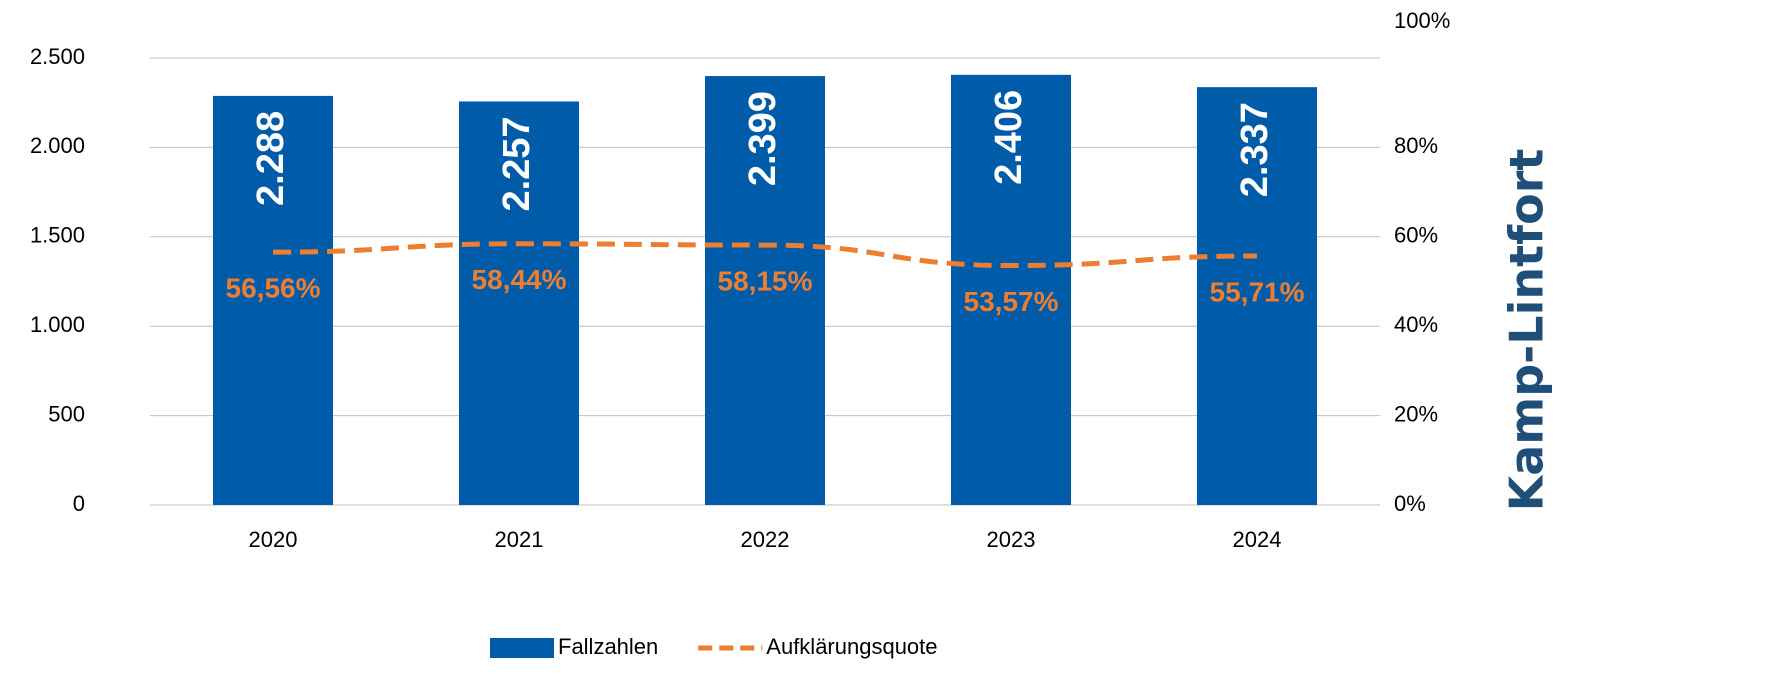 Image resolution: width=1779 pixels, height=688 pixels. Describe the element at coordinates (765, 539) in the screenshot. I see `x-tick-label: 2022` at that location.